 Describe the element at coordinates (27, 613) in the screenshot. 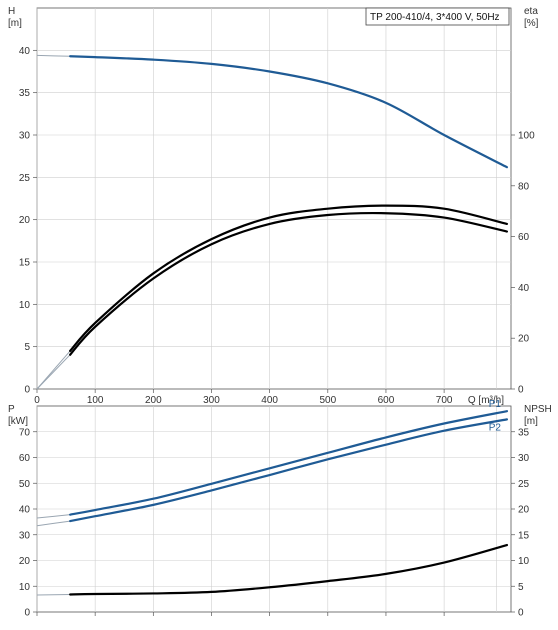

I see `bottom-ytick-label-0: 0` at that location.